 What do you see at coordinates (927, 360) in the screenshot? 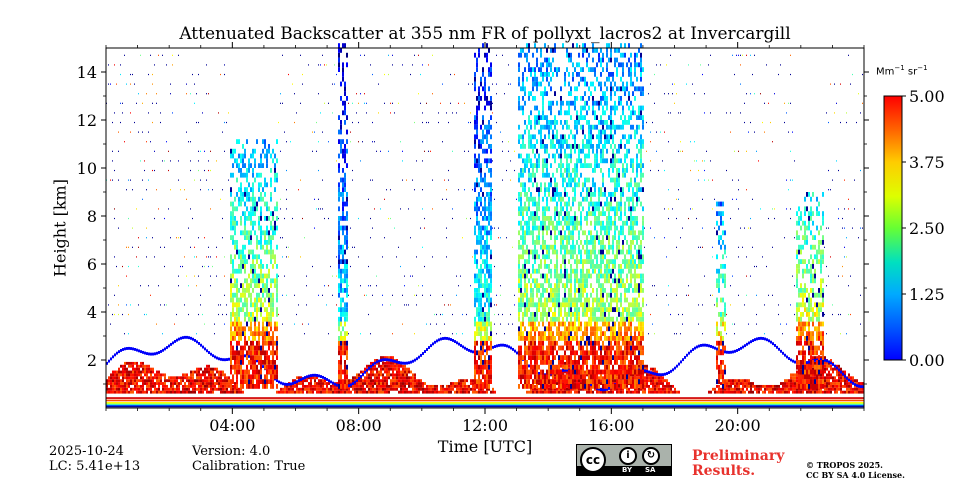
I see `colorbar-tick-label: 0.00` at bounding box center [927, 360].